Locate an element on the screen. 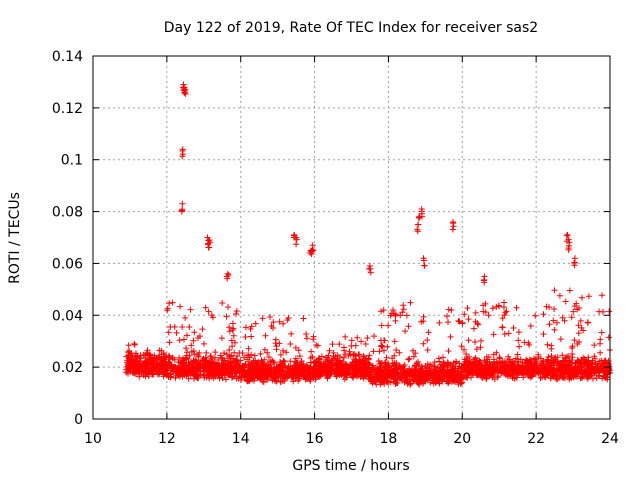 This screenshot has height=480, width=640. x-tick-label: 20 is located at coordinates (462, 439).